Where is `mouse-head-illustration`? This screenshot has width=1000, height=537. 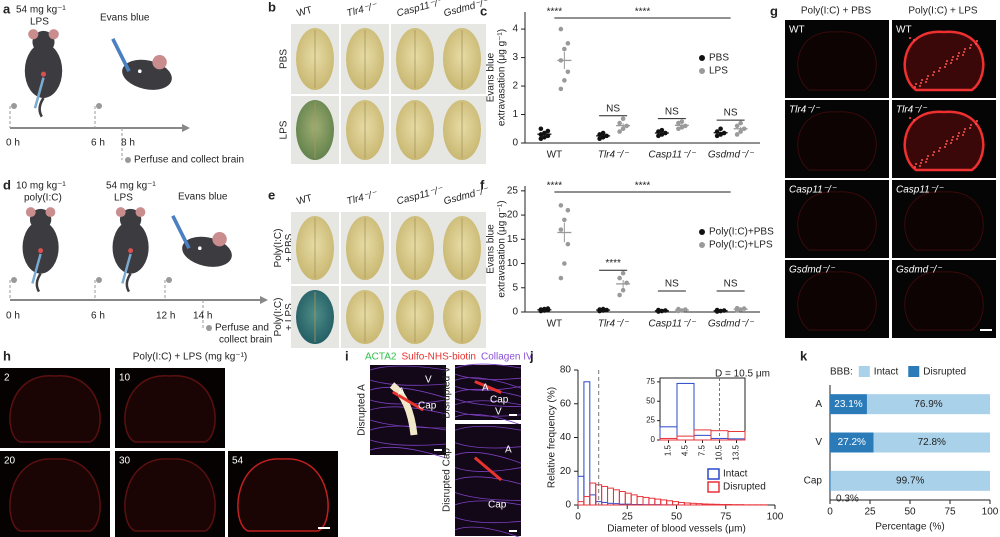
mouse-head-illustration is located at coordinates (201, 240).